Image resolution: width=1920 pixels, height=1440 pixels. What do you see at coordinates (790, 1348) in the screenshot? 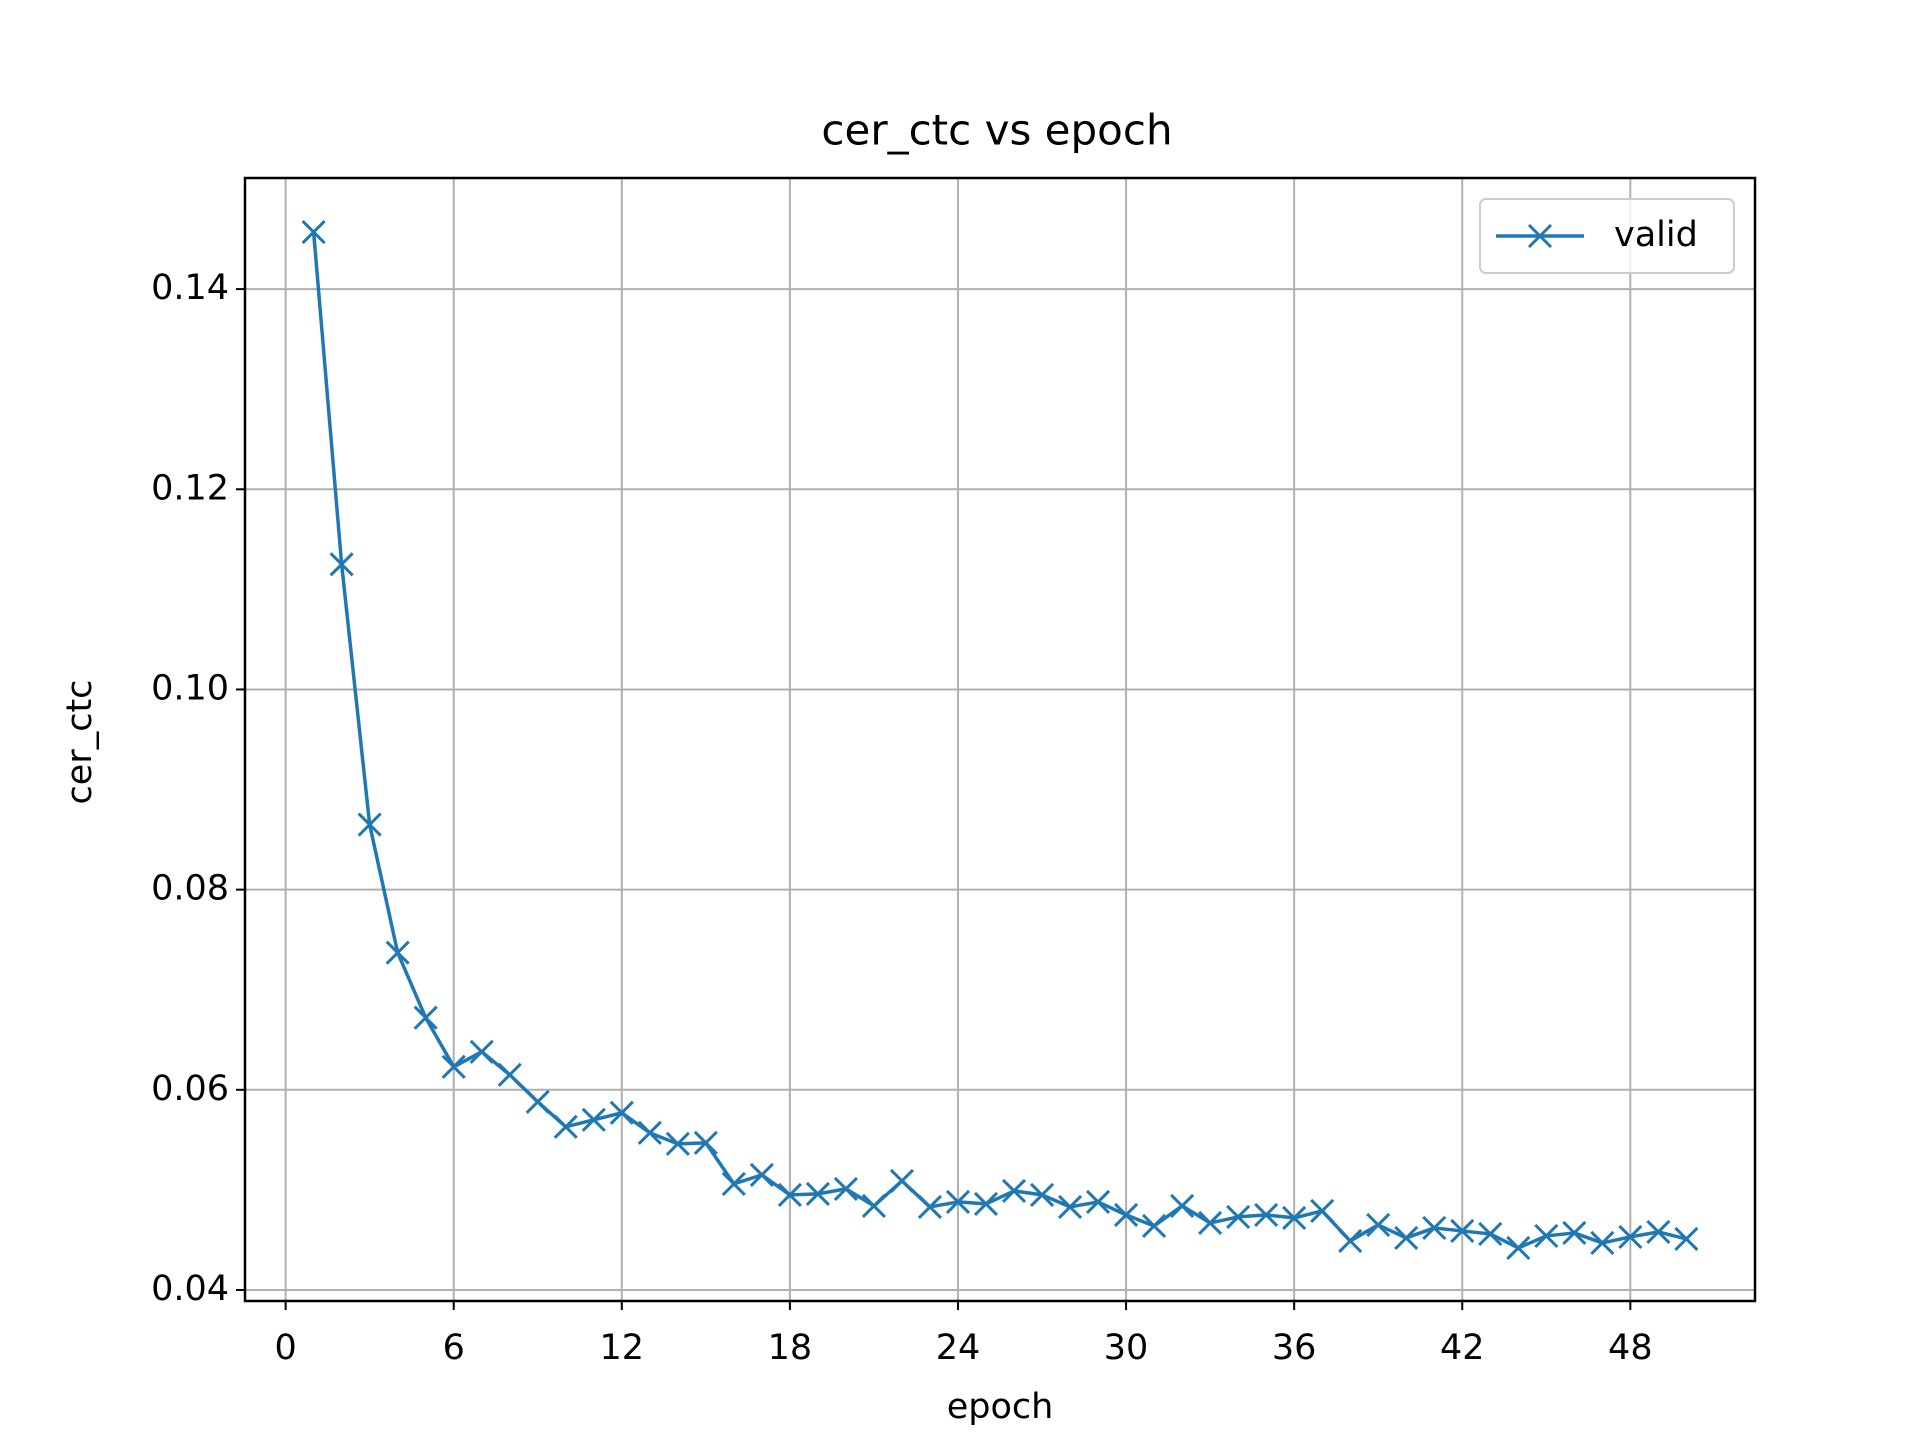
I see `x-tick-label: 18` at bounding box center [790, 1348].